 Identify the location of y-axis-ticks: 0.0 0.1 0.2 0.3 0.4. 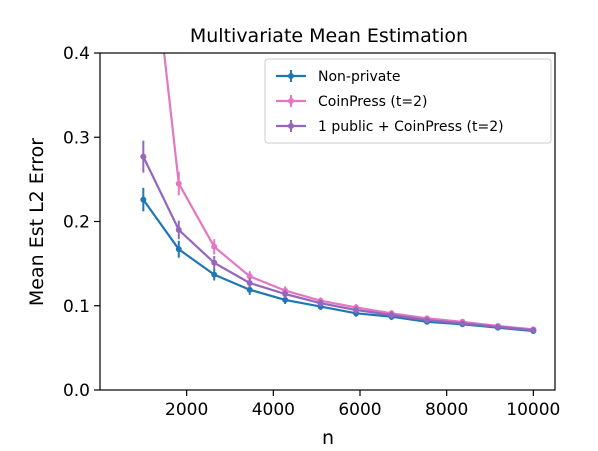
(81, 222).